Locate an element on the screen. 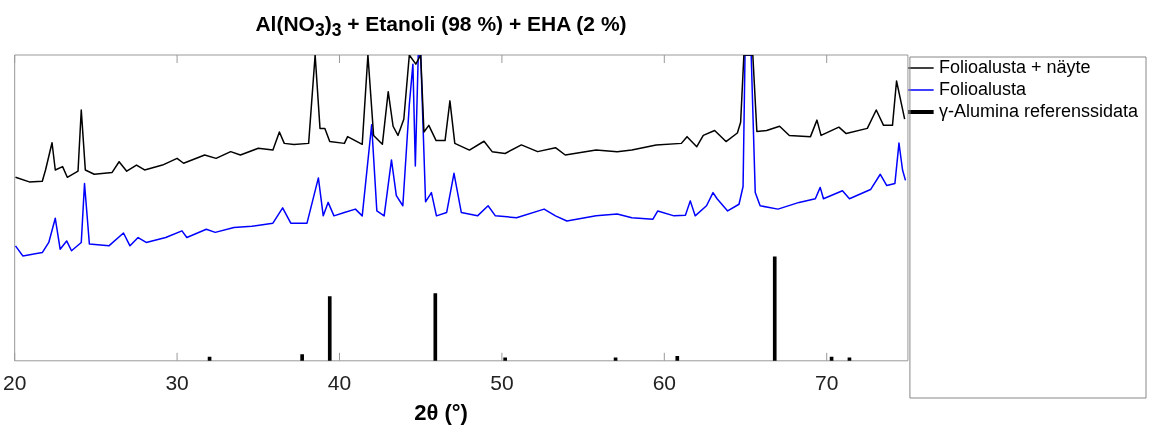  x-tick-label: 70 is located at coordinates (827, 383).